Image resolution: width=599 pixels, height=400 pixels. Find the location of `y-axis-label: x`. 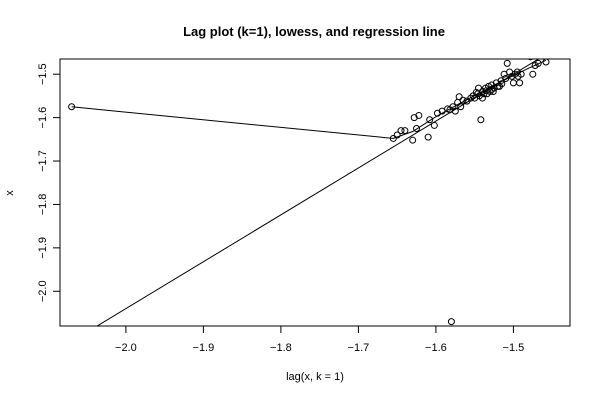

y-axis-label: x is located at coordinates (10, 193).